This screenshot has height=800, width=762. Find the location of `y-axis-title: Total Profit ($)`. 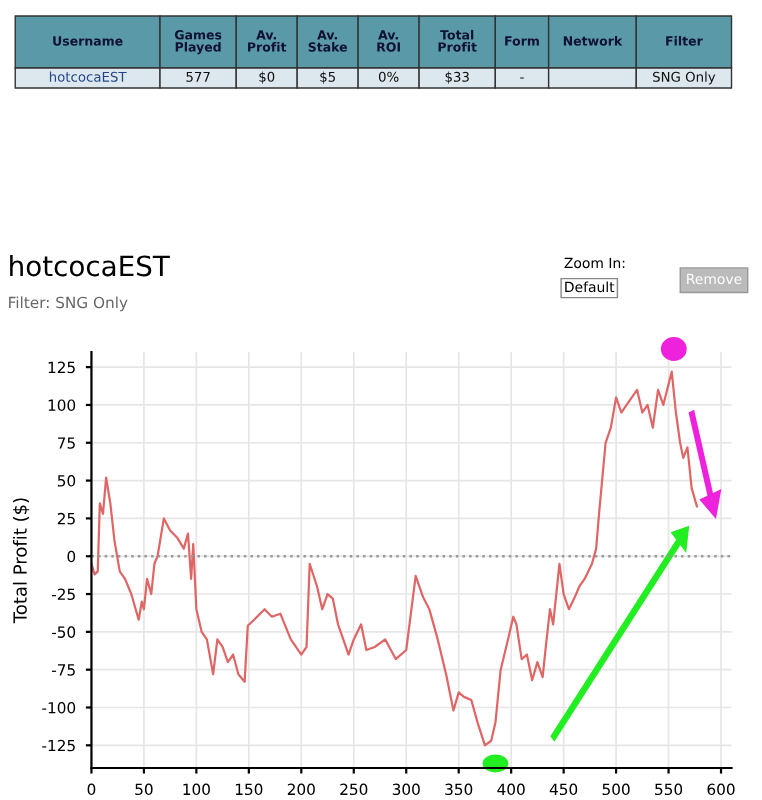

y-axis-title: Total Profit ($) is located at coordinates (21, 561).